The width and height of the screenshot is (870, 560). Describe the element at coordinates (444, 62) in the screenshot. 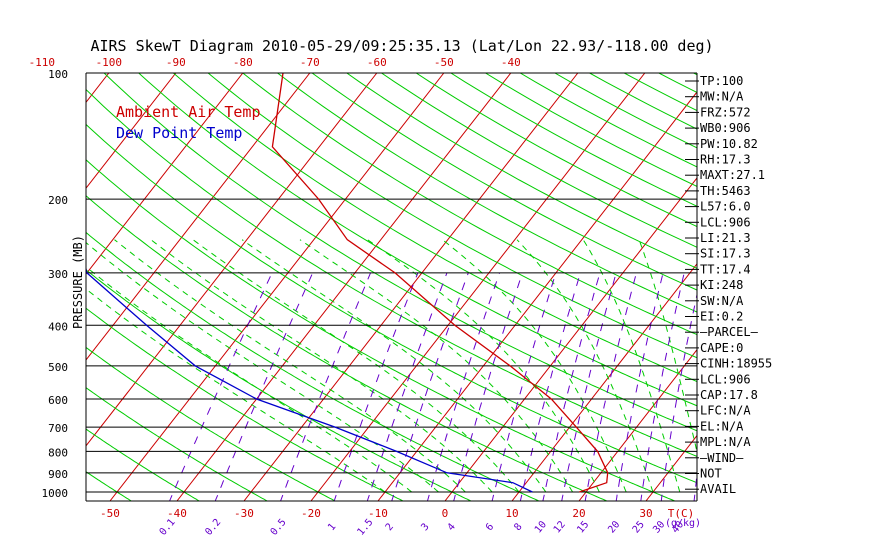

I see `top-temp-tick-label: -50` at that location.